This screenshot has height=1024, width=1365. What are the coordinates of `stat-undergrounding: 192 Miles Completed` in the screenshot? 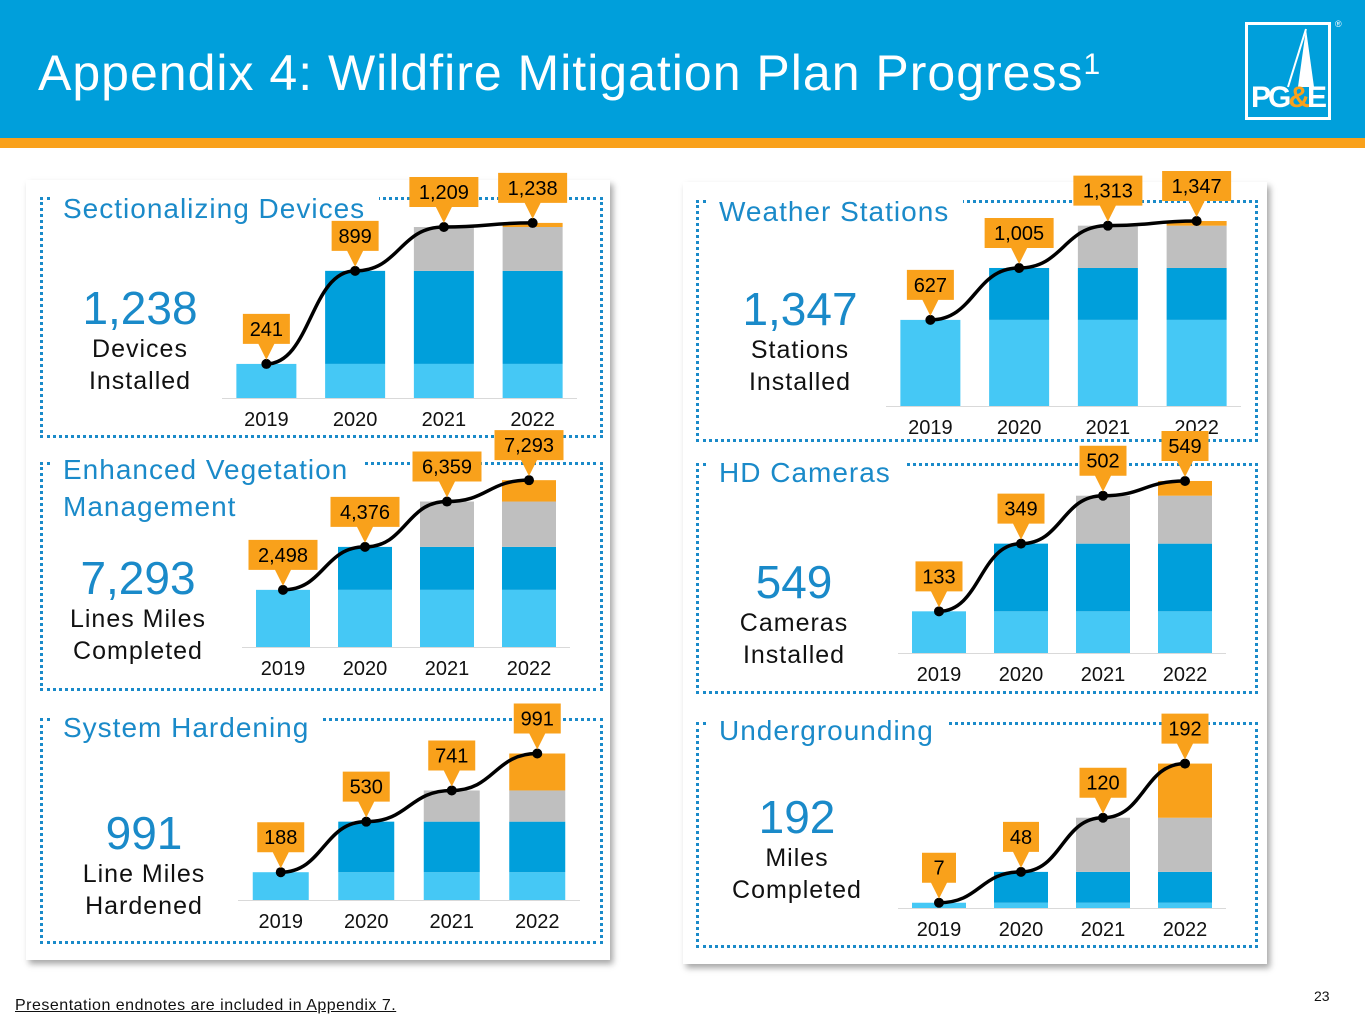 It's located at (797, 849).